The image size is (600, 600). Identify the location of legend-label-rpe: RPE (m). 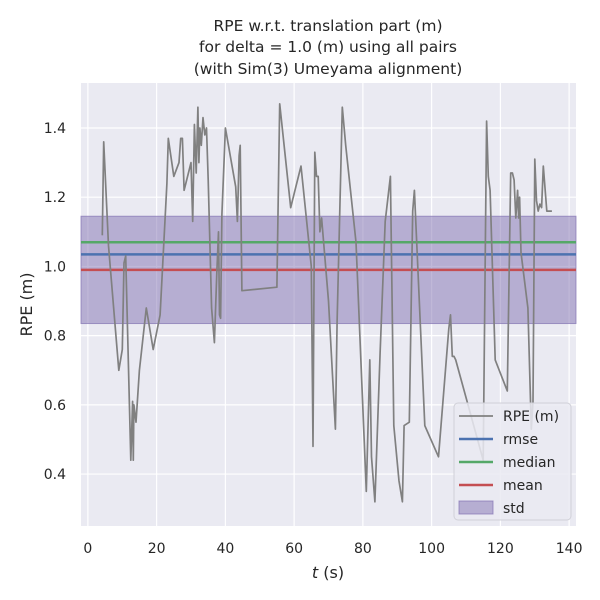
(531, 417).